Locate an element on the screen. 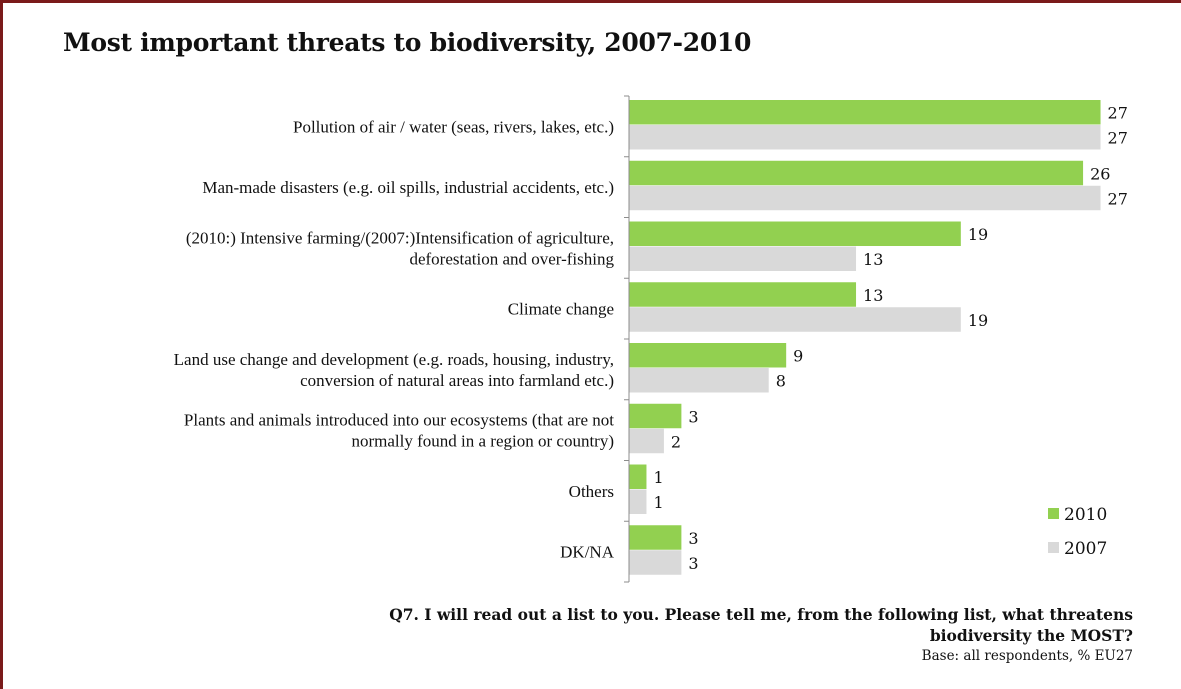 The width and height of the screenshot is (1181, 689). legend-label-2010: 2010 is located at coordinates (1085, 515).